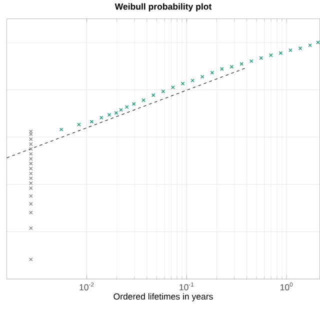  Describe the element at coordinates (87, 286) in the screenshot. I see `x-tick-label: 10$^{-2}$` at that location.